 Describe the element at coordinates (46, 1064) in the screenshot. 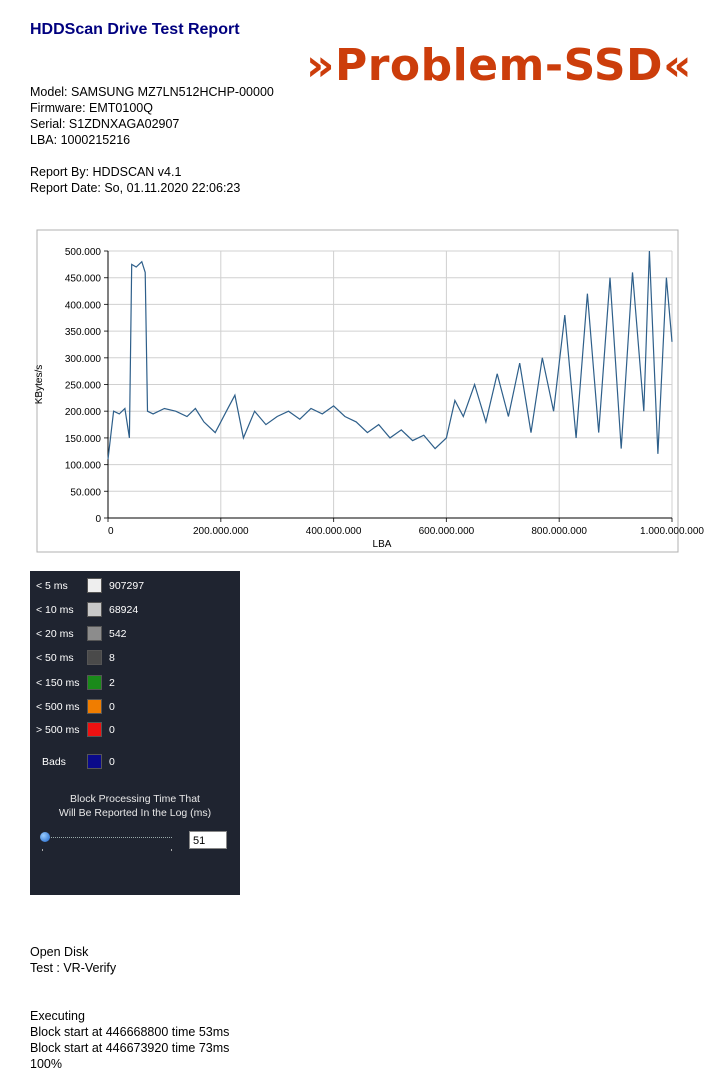

I see `log-line: 100%` at that location.